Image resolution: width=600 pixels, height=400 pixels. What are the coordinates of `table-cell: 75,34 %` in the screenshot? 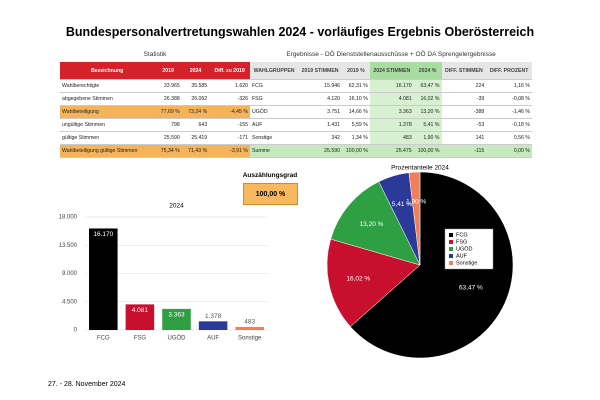 It's located at (168, 151).